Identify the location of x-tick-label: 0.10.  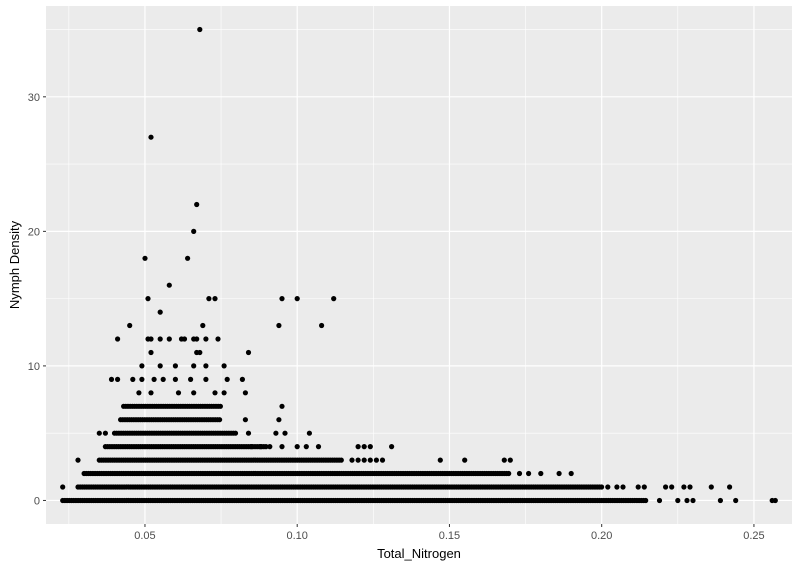
(296, 536).